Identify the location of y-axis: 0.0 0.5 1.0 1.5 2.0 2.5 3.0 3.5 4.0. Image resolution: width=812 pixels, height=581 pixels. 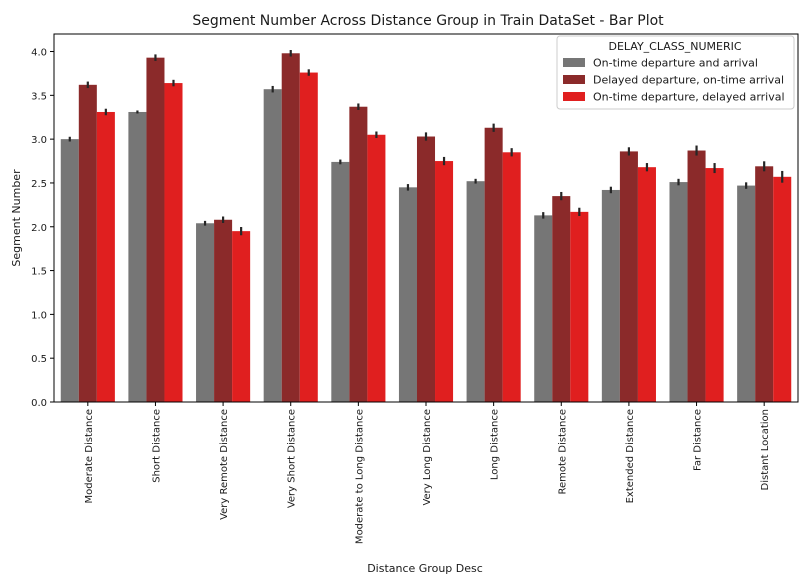
(42, 228).